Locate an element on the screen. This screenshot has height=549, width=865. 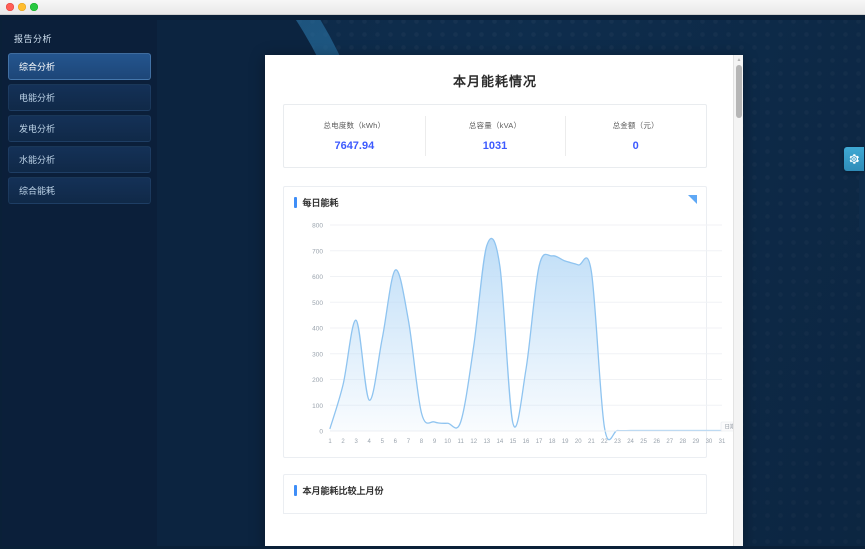
sidebar-item-label: 水能分析 is located at coordinates (37, 160).